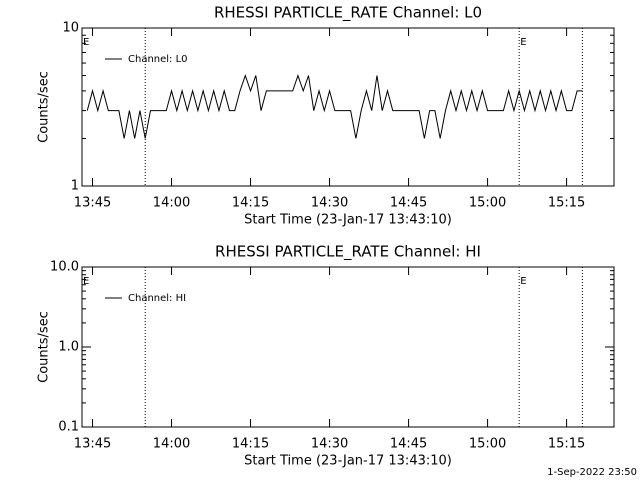 The image size is (640, 480). What do you see at coordinates (68, 347) in the screenshot?
I see `y-tick-label: 1.0` at bounding box center [68, 347].